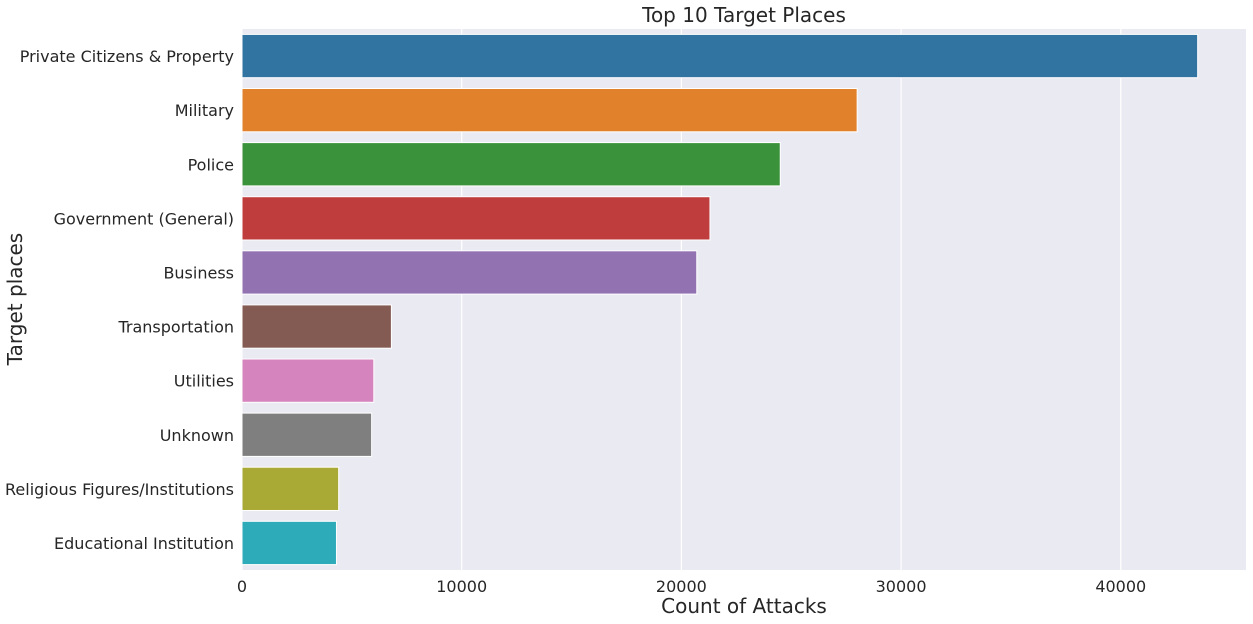 The height and width of the screenshot is (624, 1253). I want to click on y-tick-label: Police, so click(211, 164).